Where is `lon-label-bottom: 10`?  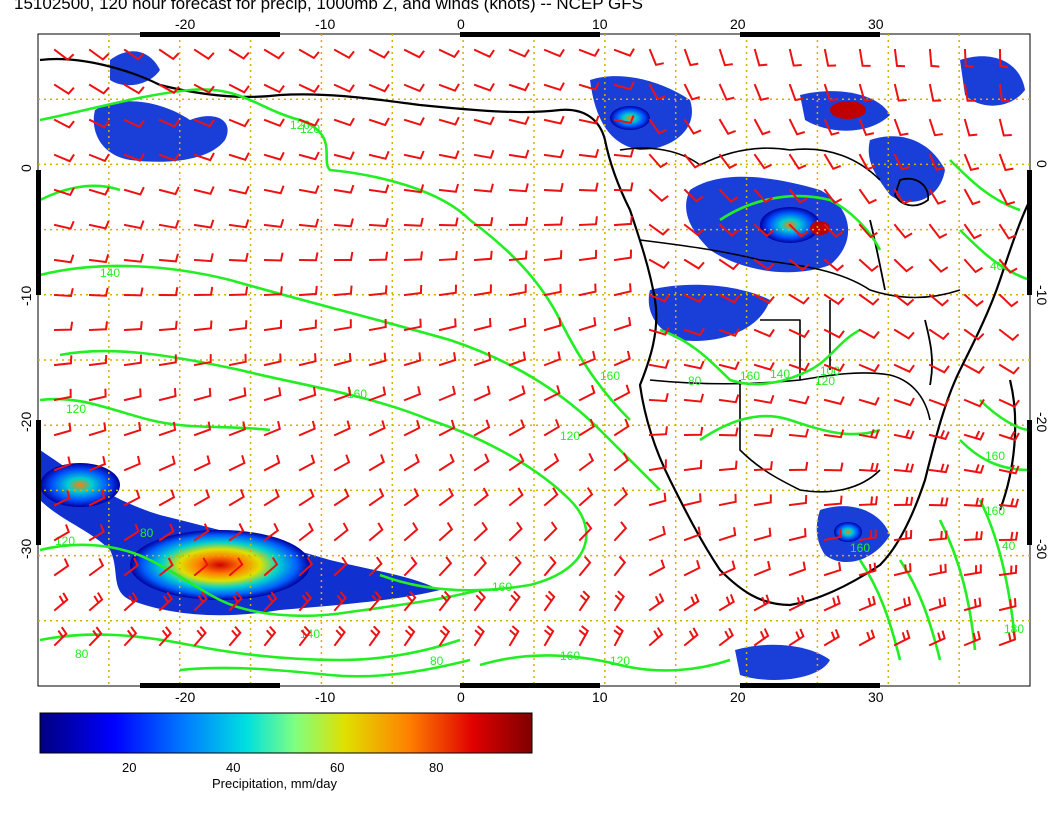 lon-label-bottom: 10 is located at coordinates (600, 697).